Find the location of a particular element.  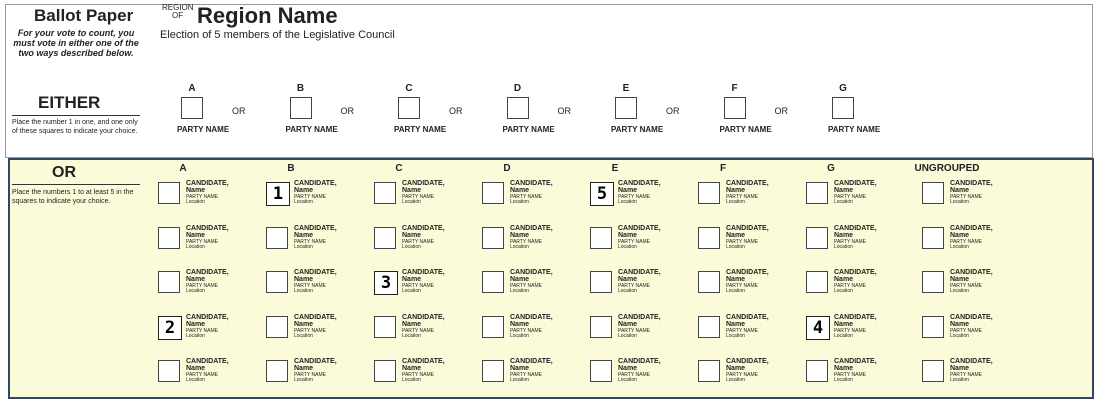

group-letter: G is located at coordinates (843, 88).